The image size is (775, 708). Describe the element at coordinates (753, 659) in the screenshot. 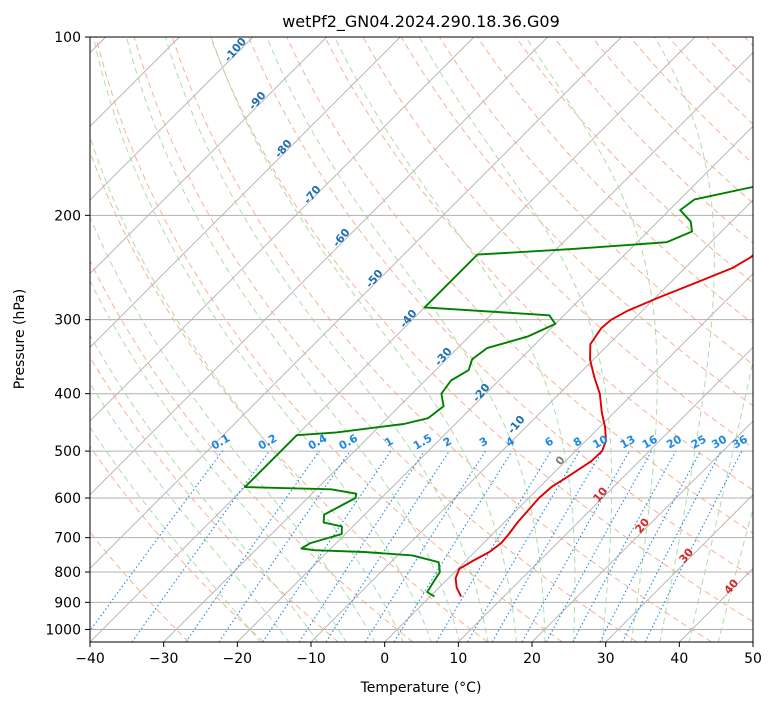

I see `x-tick-label: 50` at that location.